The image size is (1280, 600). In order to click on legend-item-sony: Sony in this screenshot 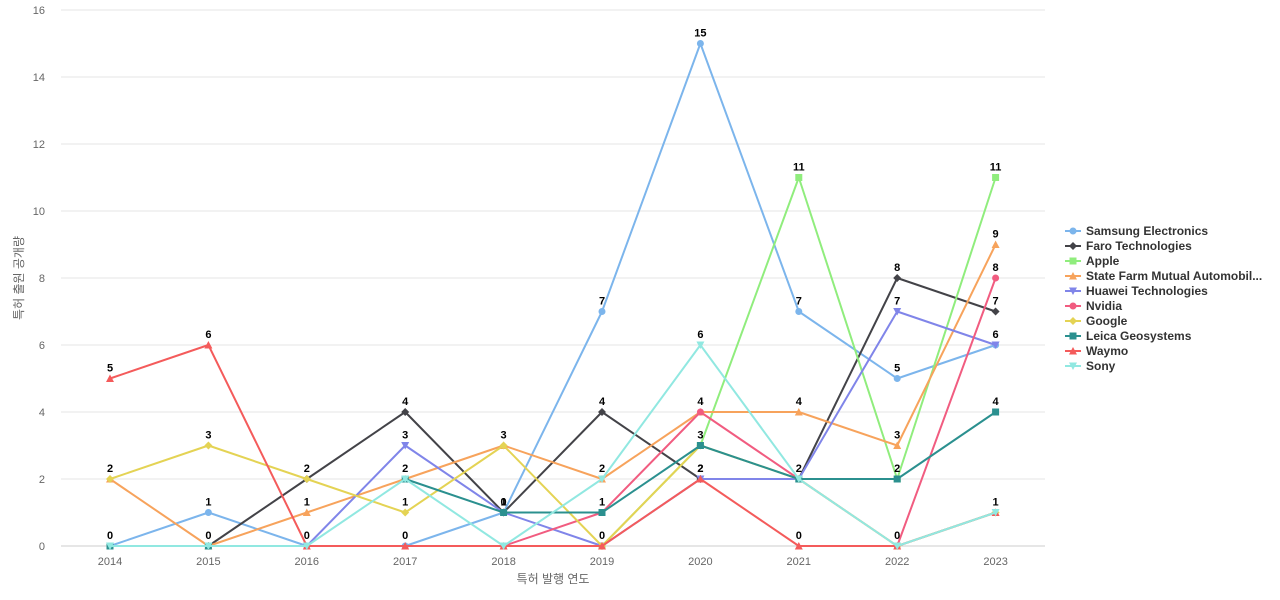, I will do `click(1090, 366)`.